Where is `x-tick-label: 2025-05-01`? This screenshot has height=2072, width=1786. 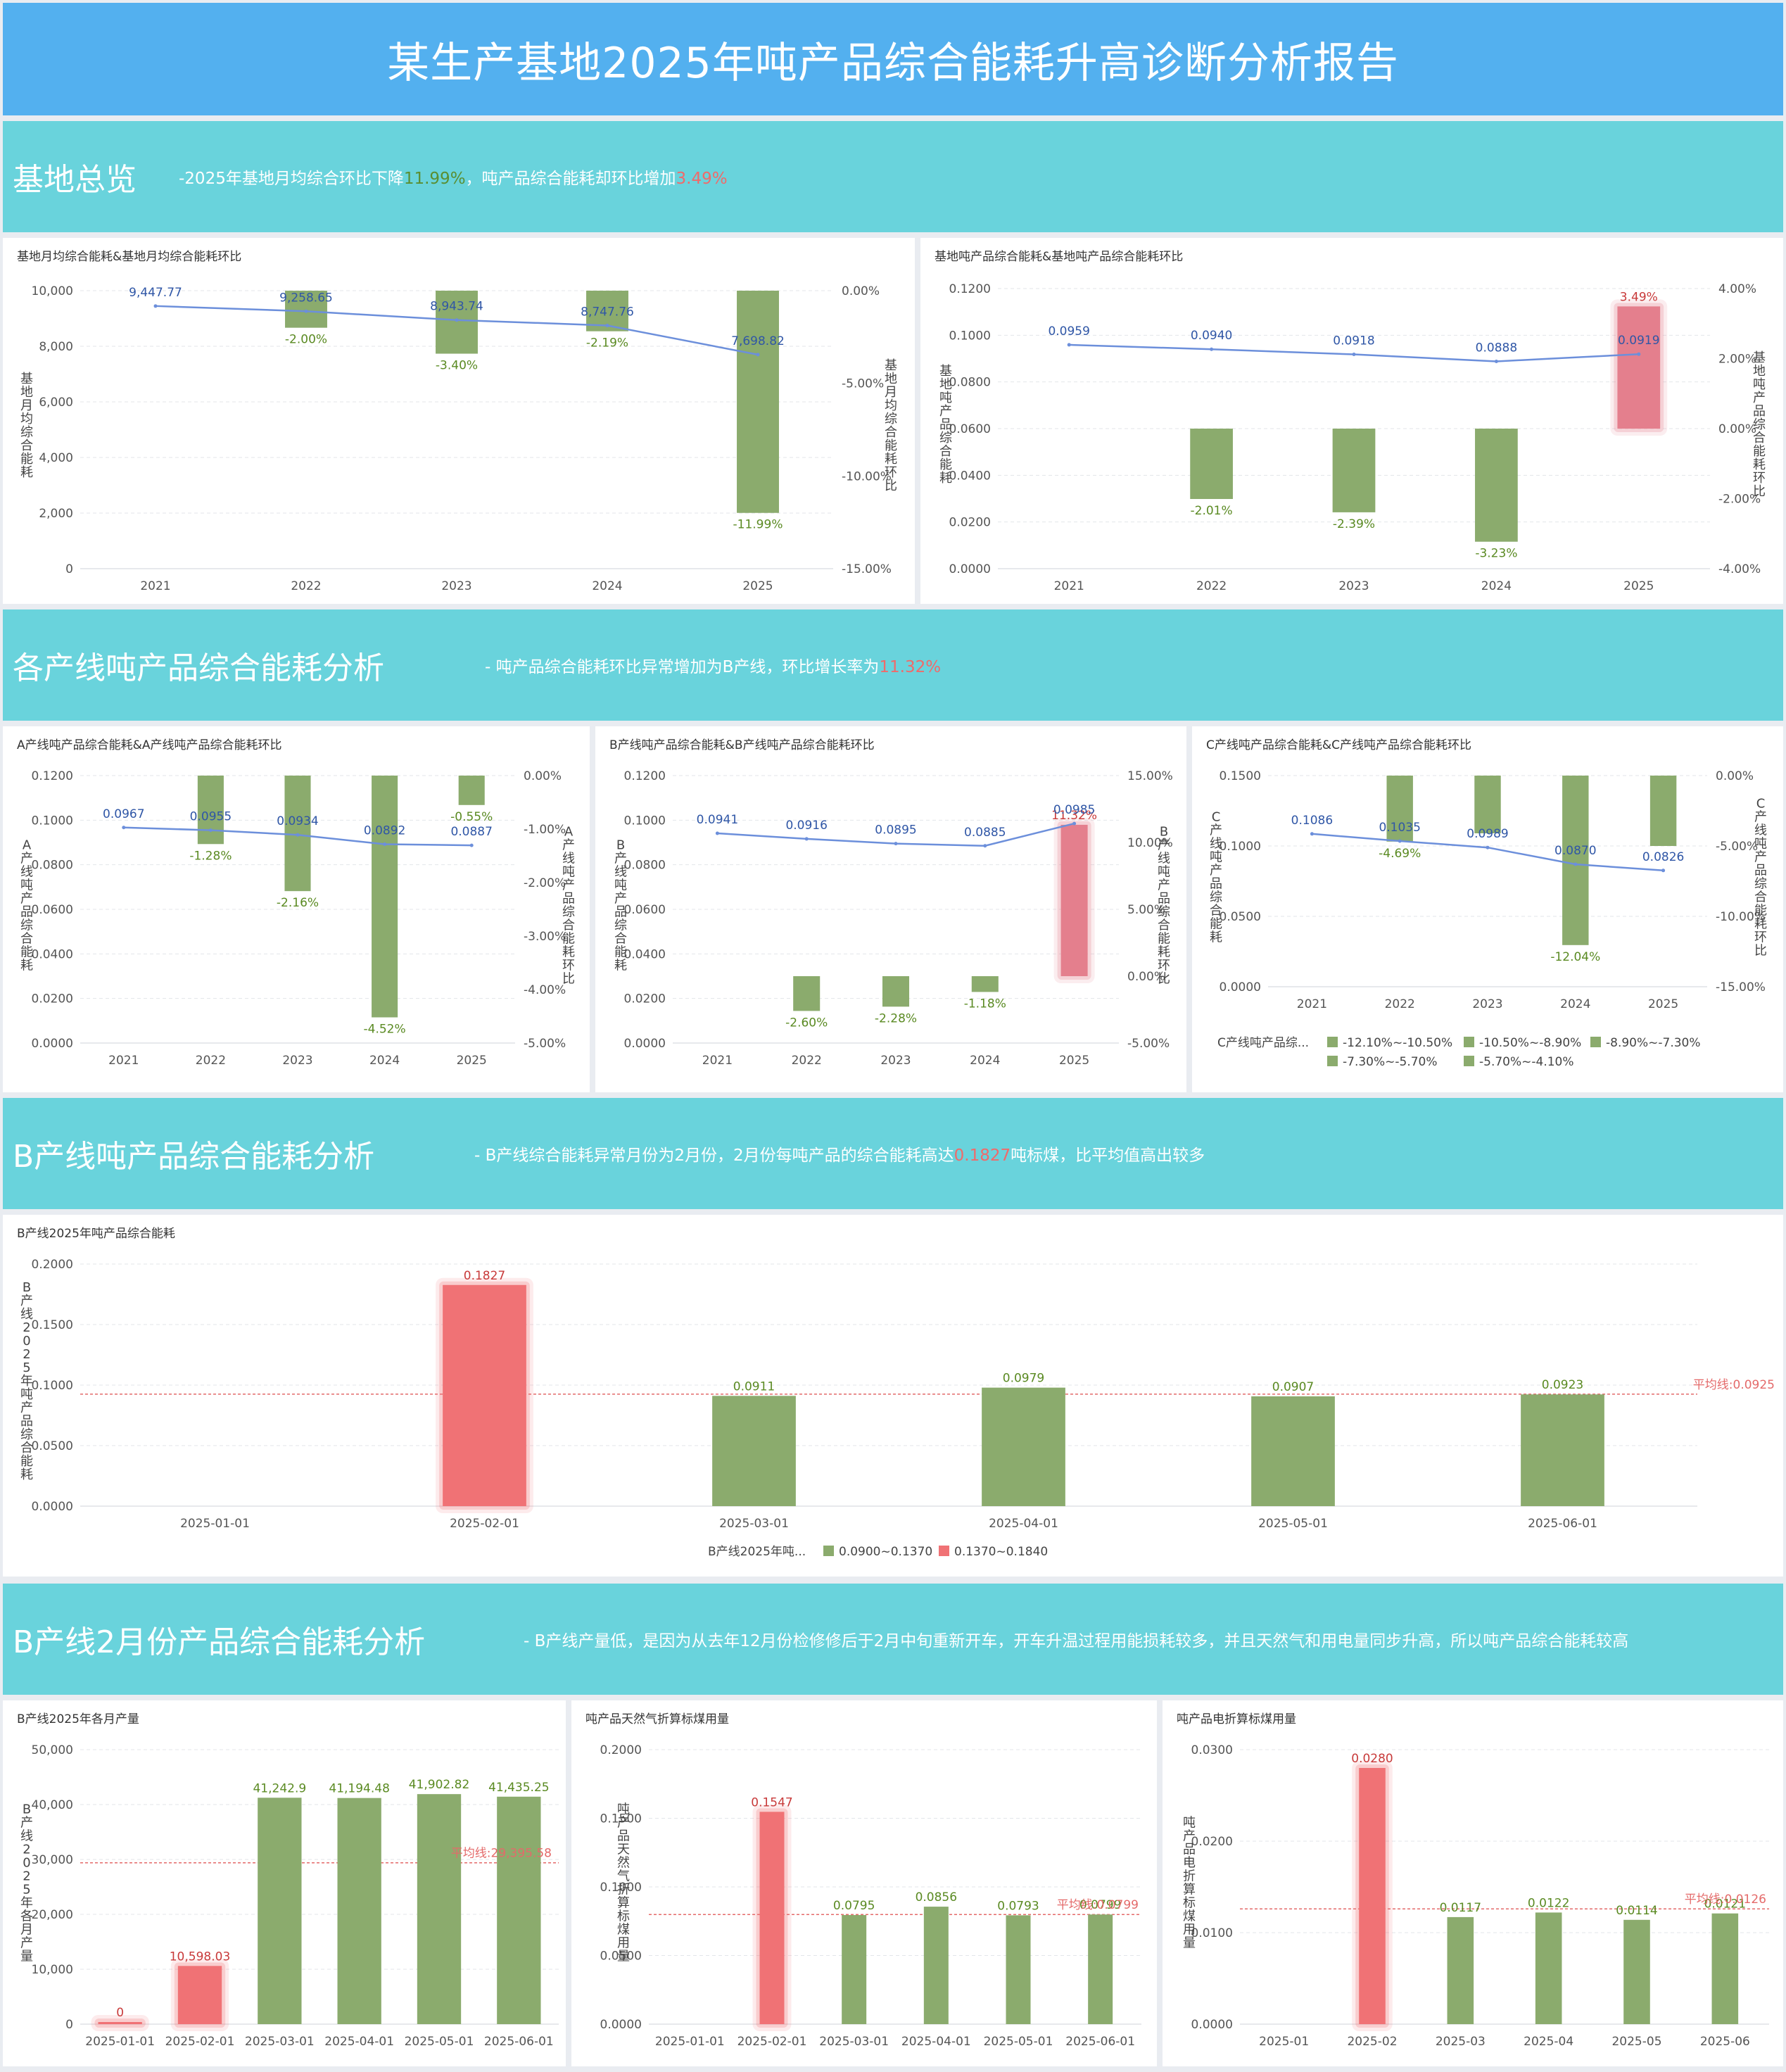
x-tick-label: 2025-05-01 is located at coordinates (1018, 2042).